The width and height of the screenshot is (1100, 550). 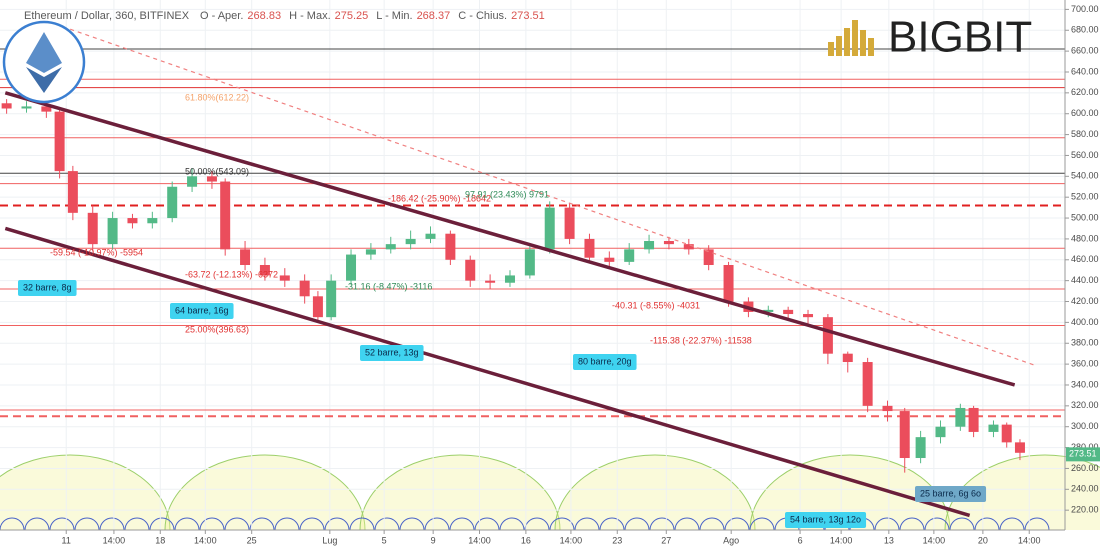 I want to click on annotation: -63.72 (-12.13%) -6372, so click(x=231, y=274).